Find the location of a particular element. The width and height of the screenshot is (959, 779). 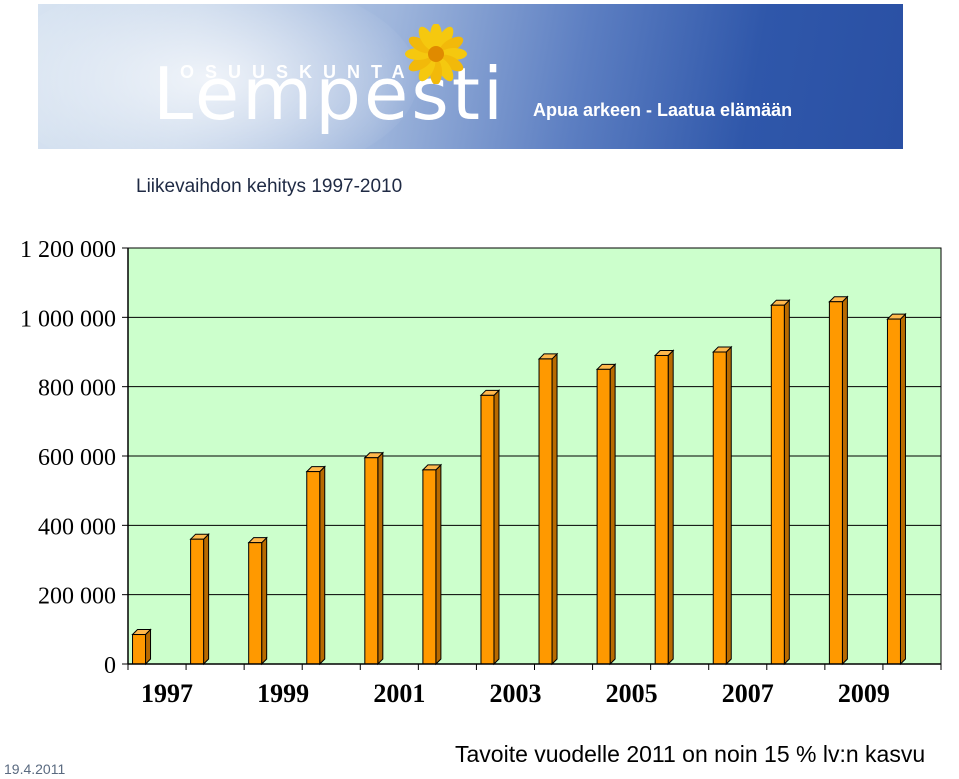

bar-2006 is located at coordinates (664, 507).